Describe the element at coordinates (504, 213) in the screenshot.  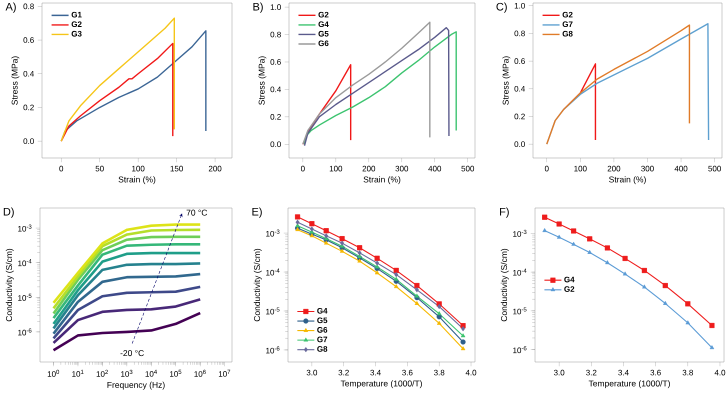
I see `chart-title: F)` at that location.